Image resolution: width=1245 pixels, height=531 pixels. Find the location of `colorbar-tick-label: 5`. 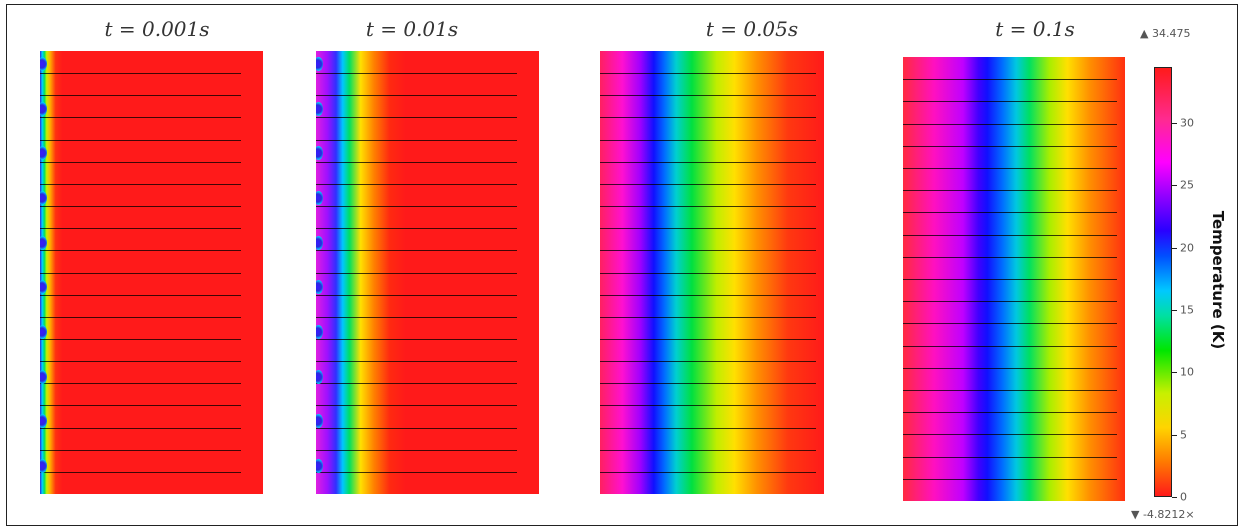

colorbar-tick-label: 5 is located at coordinates (1183, 435).